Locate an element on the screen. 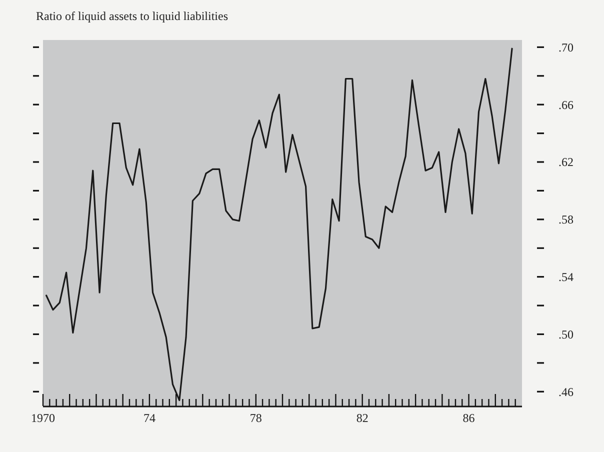 This screenshot has height=452, width=604. y-tick-label: .66 is located at coordinates (566, 105).